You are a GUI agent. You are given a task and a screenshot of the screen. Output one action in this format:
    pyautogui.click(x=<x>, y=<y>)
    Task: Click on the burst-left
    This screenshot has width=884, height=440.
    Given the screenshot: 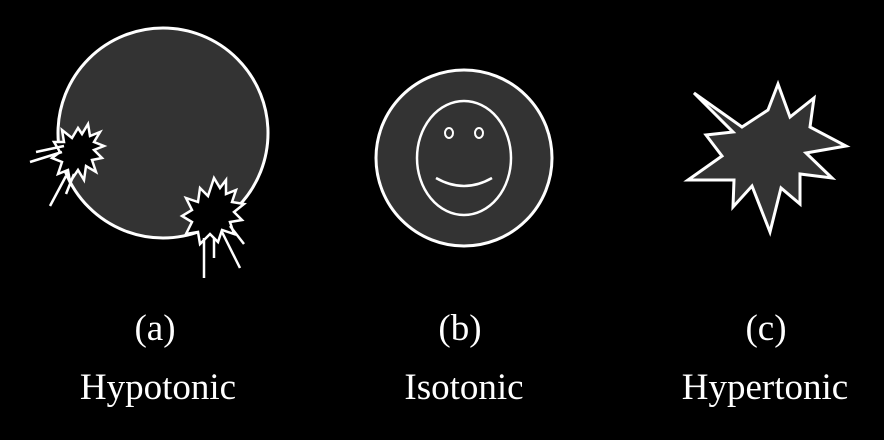 What is the action you would take?
    pyautogui.click(x=68, y=163)
    